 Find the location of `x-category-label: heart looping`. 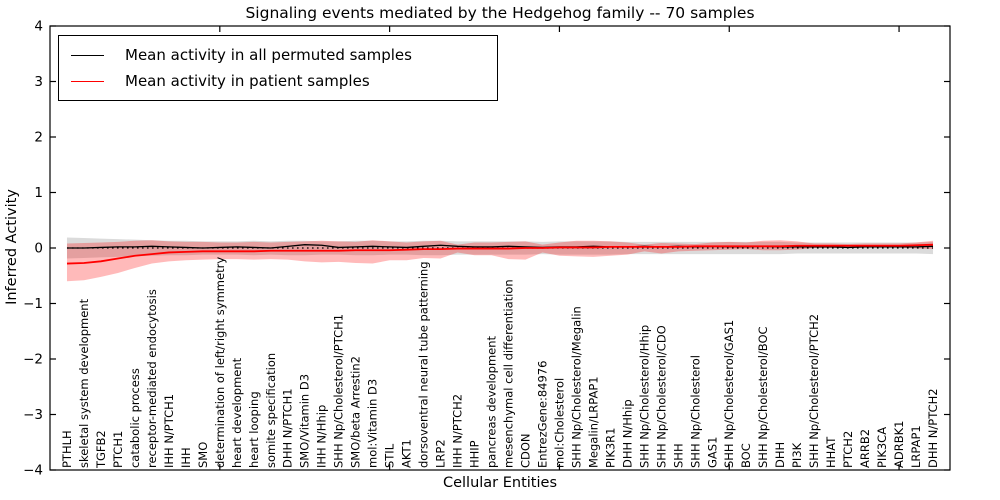

x-category-label: heart looping is located at coordinates (254, 429).